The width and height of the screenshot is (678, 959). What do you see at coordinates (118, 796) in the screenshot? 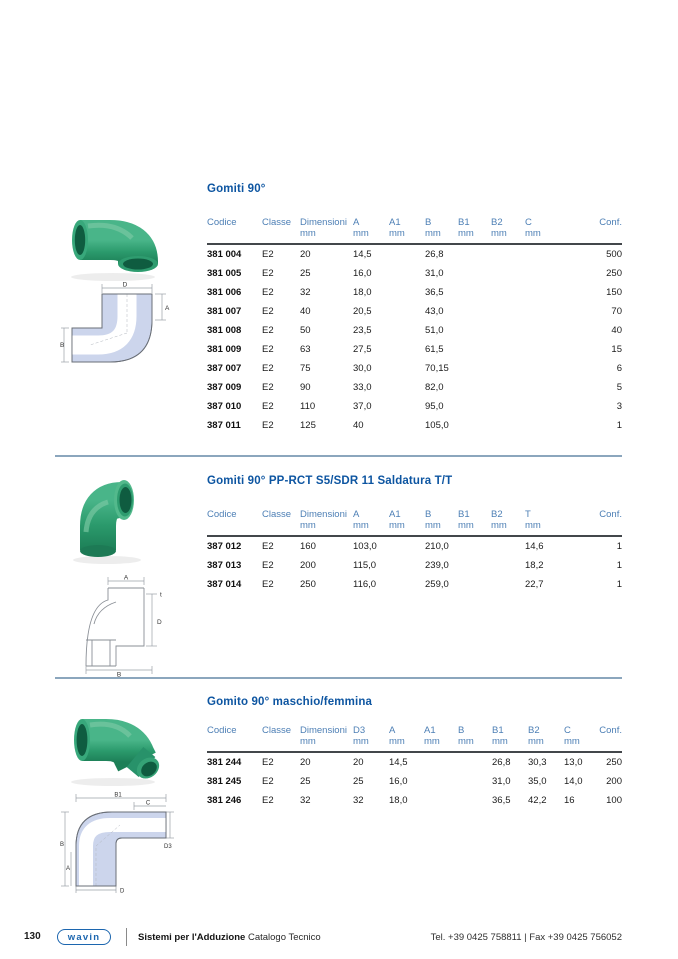
I see `dim-label-b1: B1` at bounding box center [118, 796].